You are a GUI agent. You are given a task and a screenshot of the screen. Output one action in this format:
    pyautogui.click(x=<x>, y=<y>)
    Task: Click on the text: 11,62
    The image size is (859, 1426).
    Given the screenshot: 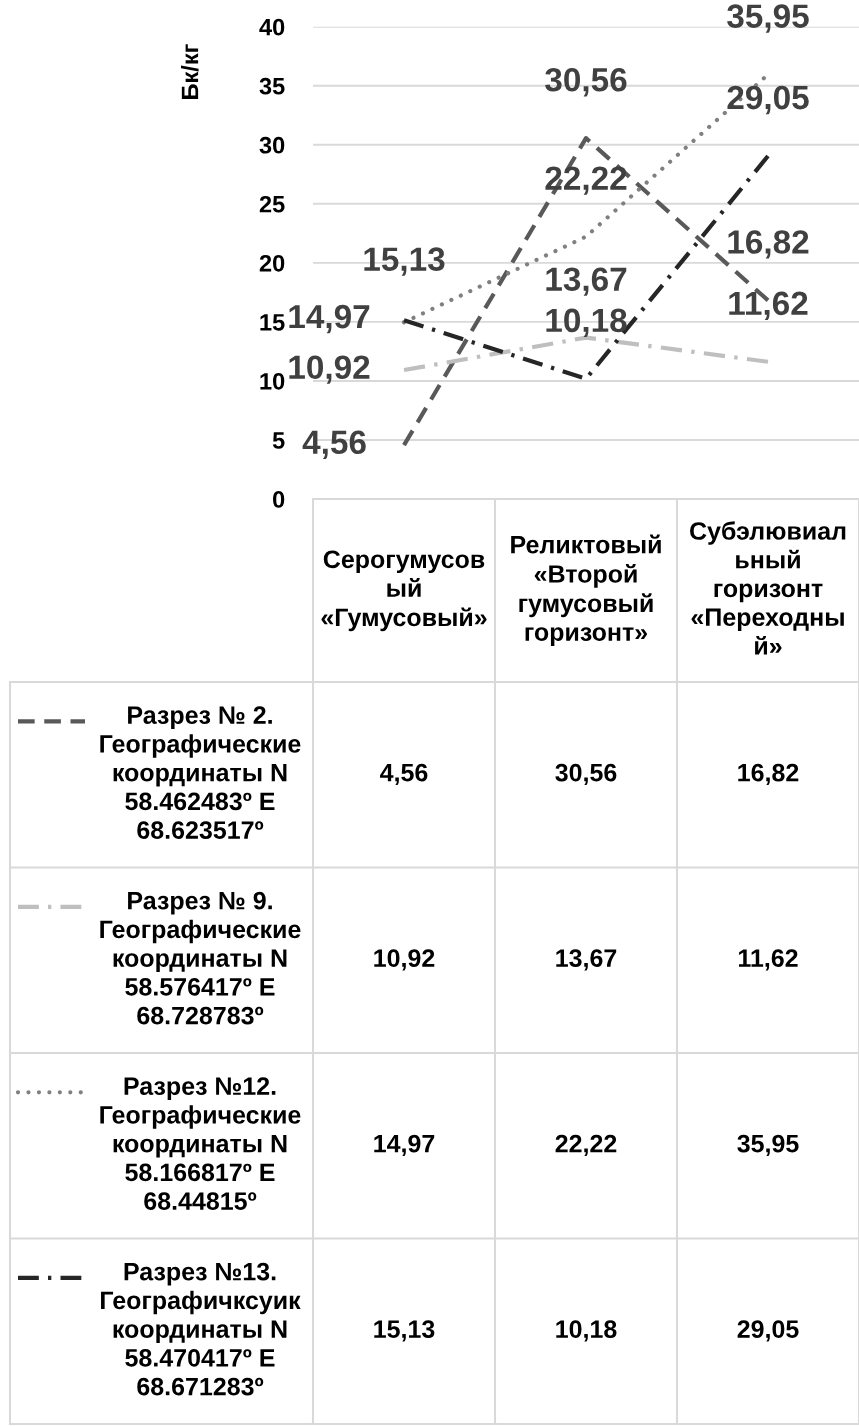 What is the action you would take?
    pyautogui.click(x=768, y=306)
    